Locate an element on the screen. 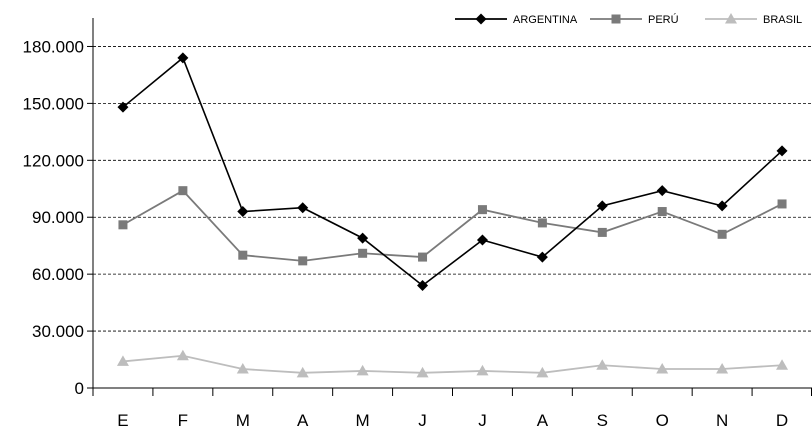 The width and height of the screenshot is (812, 436). y-tick-label: 180.000 is located at coordinates (53, 46).